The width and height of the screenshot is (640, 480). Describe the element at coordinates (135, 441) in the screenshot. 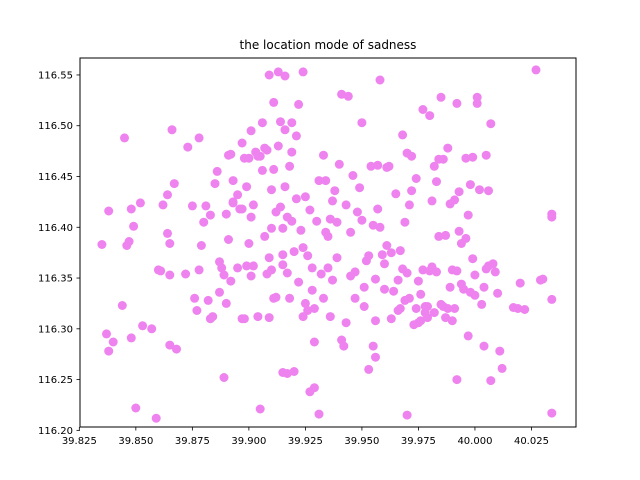

I see `x-tick-label: 39.850` at that location.